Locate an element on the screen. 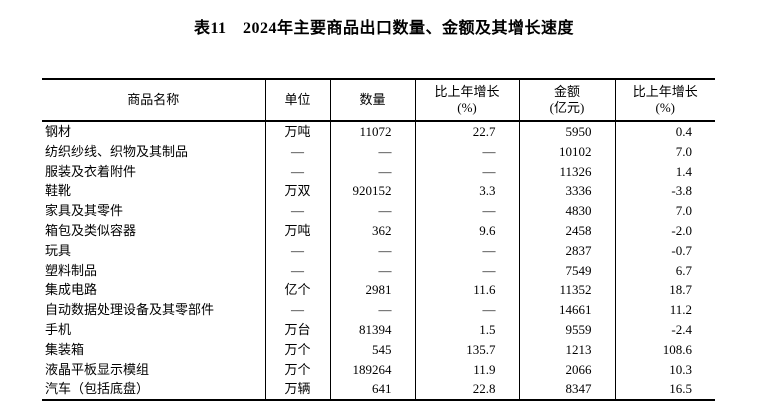 Image resolution: width=768 pixels, height=417 pixels. amount-growth-cell: 0.4 is located at coordinates (664, 131).